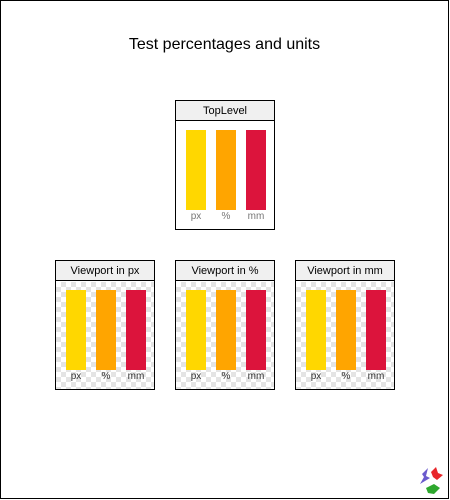 The height and width of the screenshot is (500, 450). What do you see at coordinates (224, 44) in the screenshot?
I see `page-title: Test percentages and units` at bounding box center [224, 44].